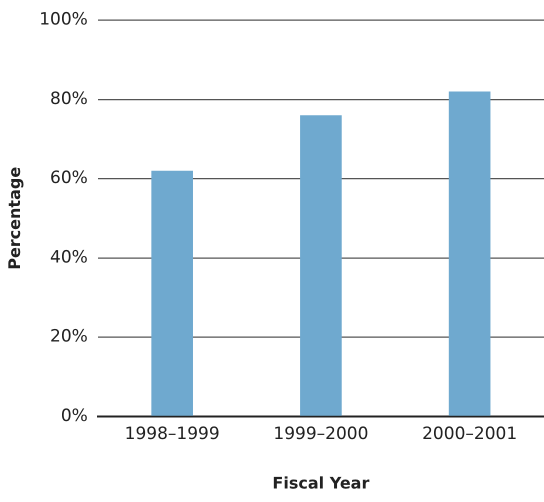  What do you see at coordinates (69, 336) in the screenshot?
I see `y-tick-label: 20%` at bounding box center [69, 336].